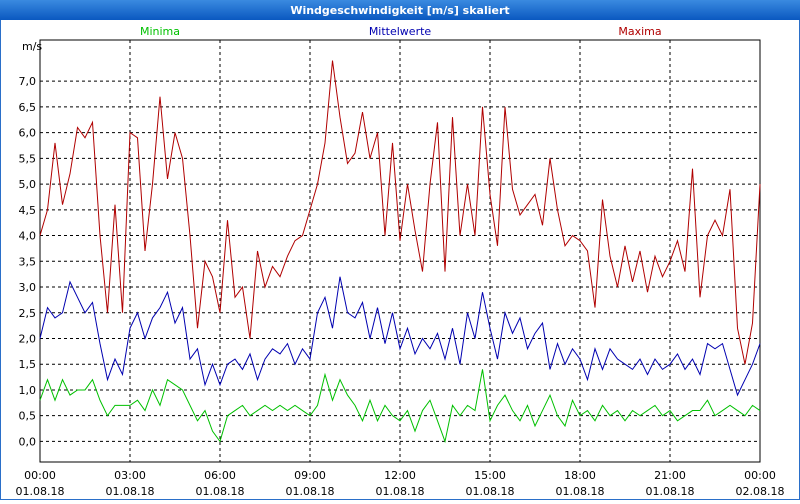  Describe the element at coordinates (670, 475) in the screenshot. I see `x-tick-label: 21:00` at that location.